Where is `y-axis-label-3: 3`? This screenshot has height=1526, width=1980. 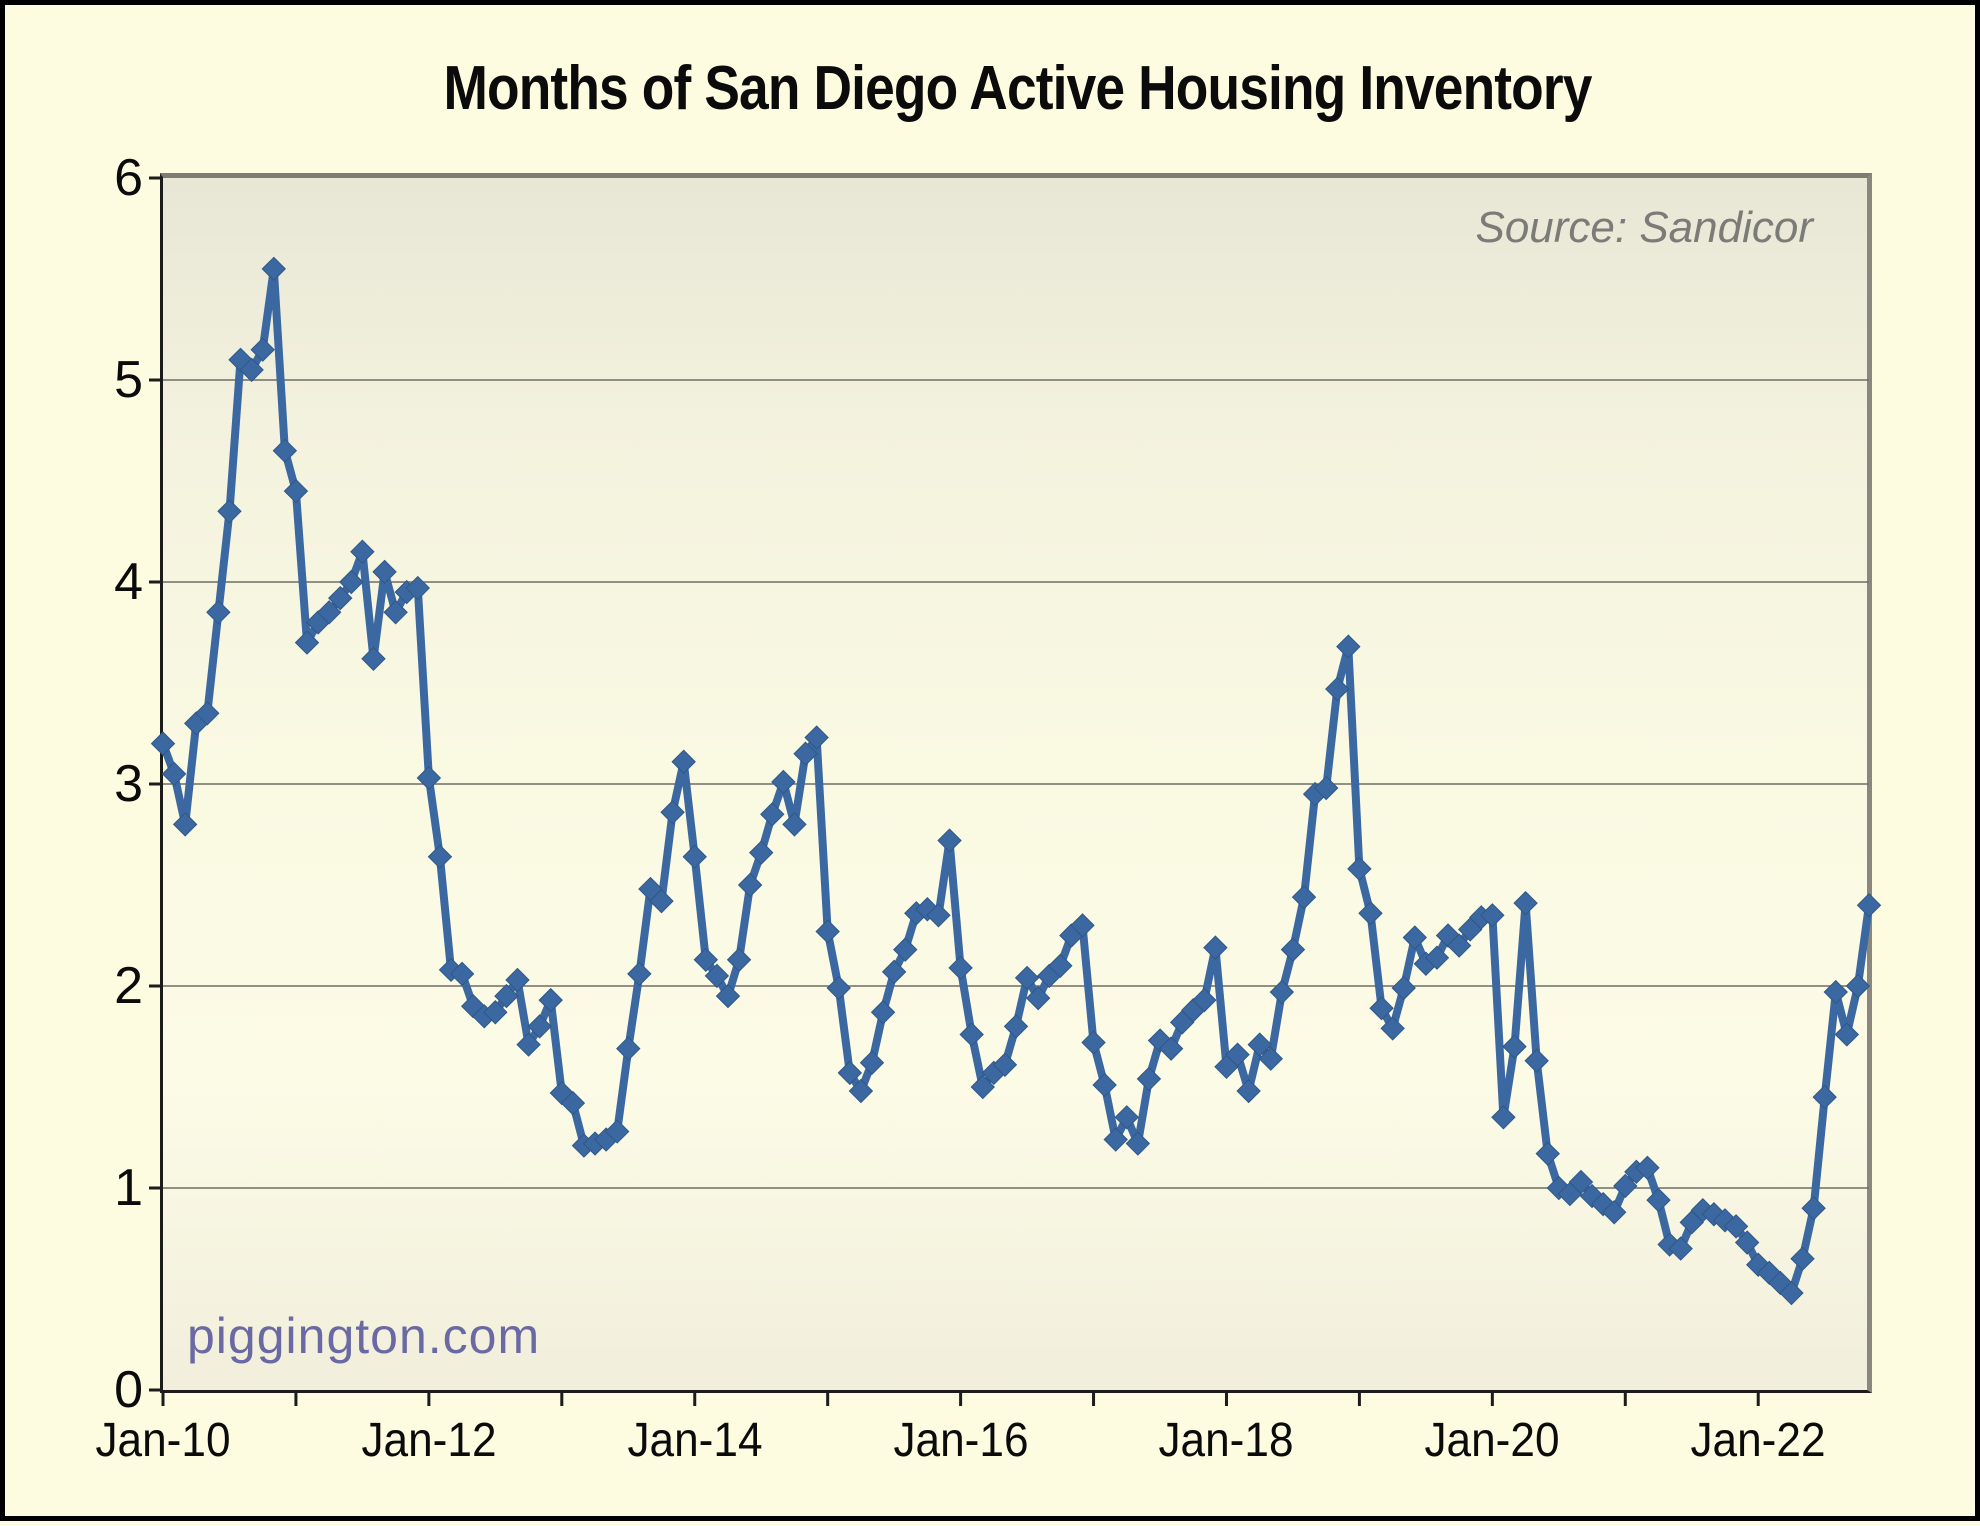
y-axis-label-3: 3 is located at coordinates (128, 784).